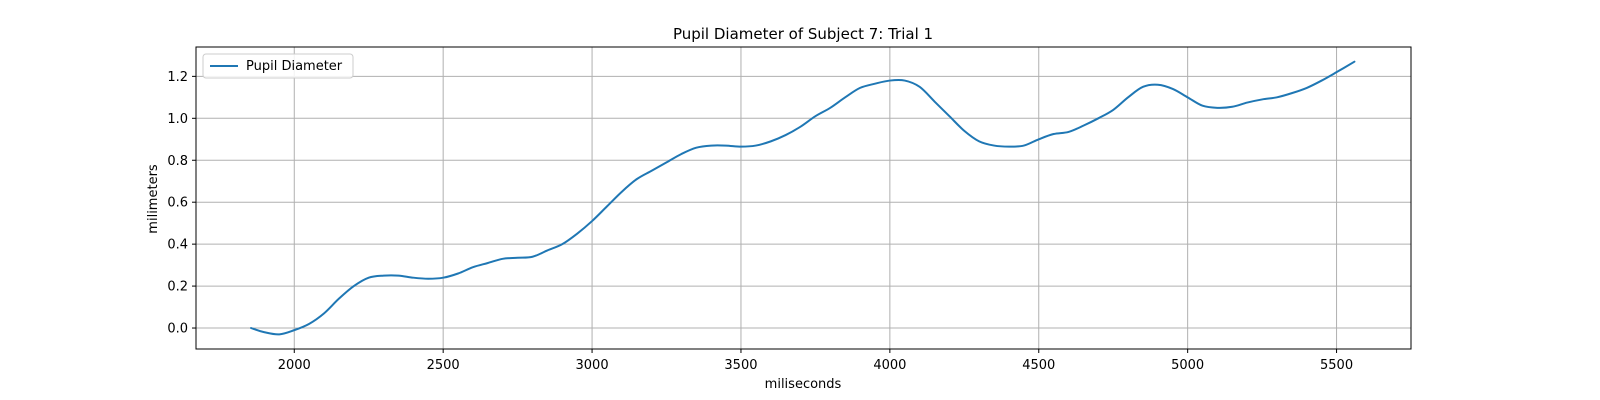 This screenshot has height=400, width=1600. Describe the element at coordinates (177, 161) in the screenshot. I see `y-tick-label: 0.8` at that location.